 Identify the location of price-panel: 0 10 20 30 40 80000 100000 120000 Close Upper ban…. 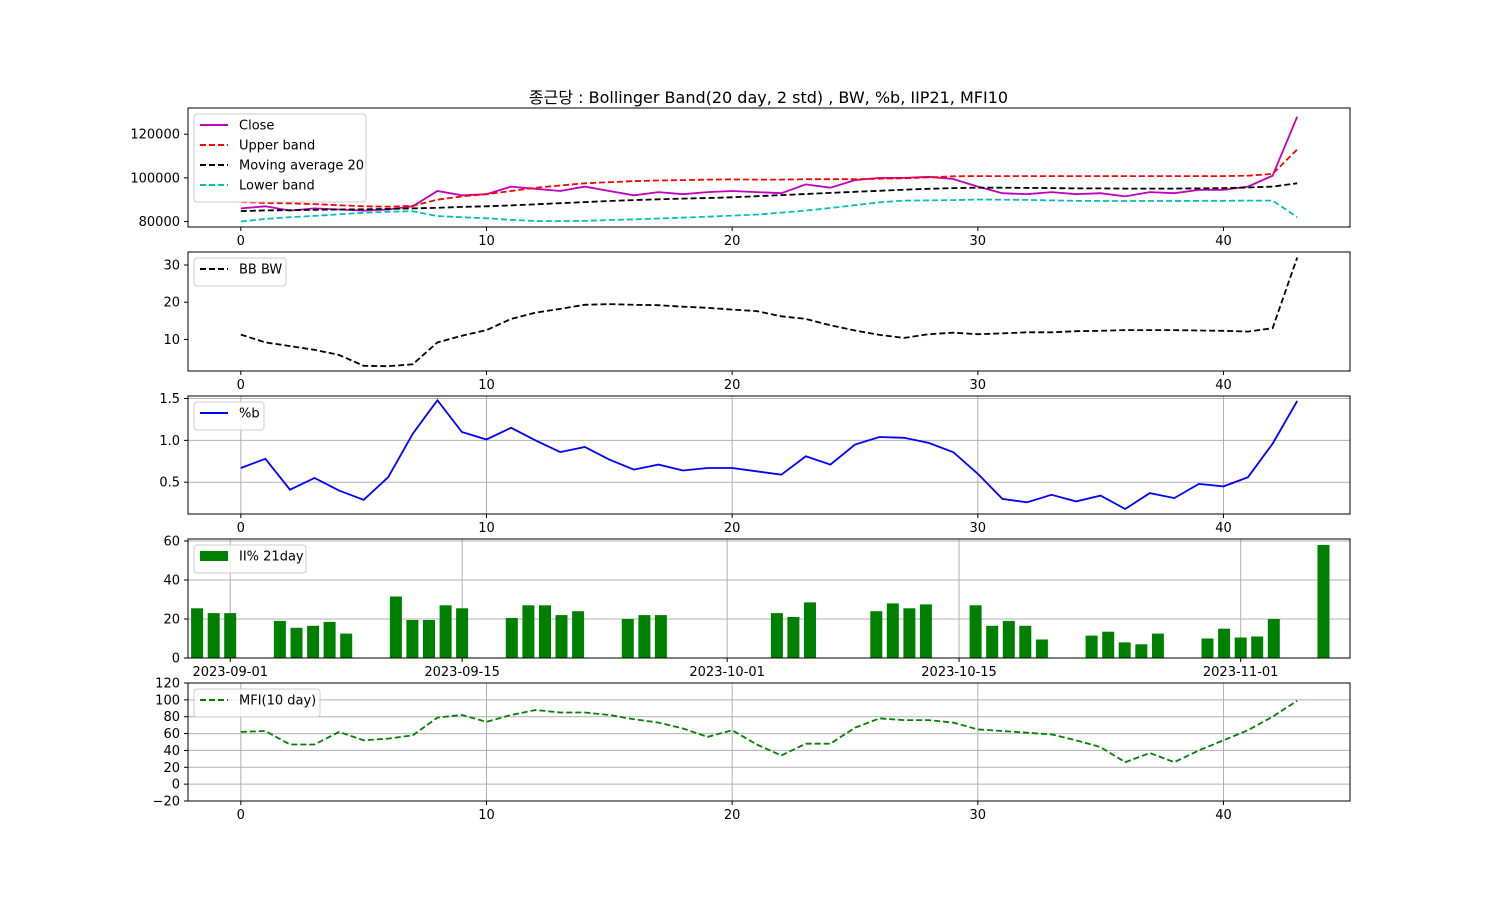
(740, 178).